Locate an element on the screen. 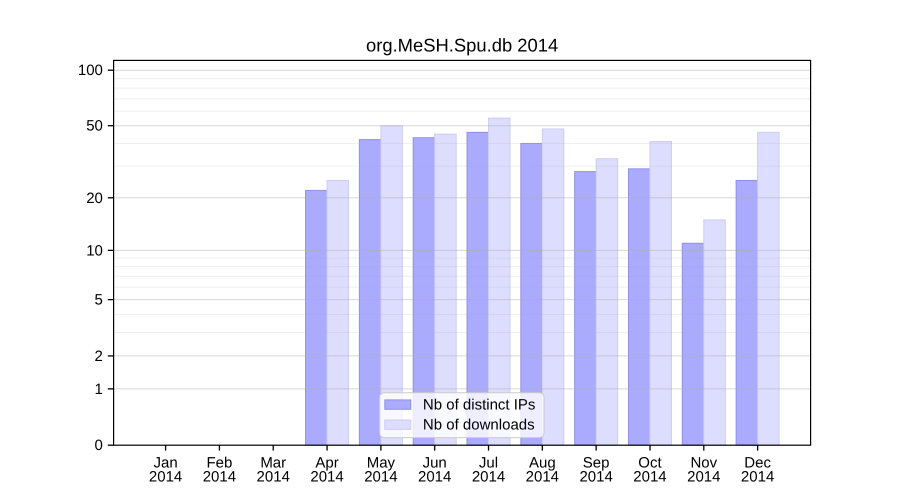  svg-text: 100 is located at coordinates (90, 70).